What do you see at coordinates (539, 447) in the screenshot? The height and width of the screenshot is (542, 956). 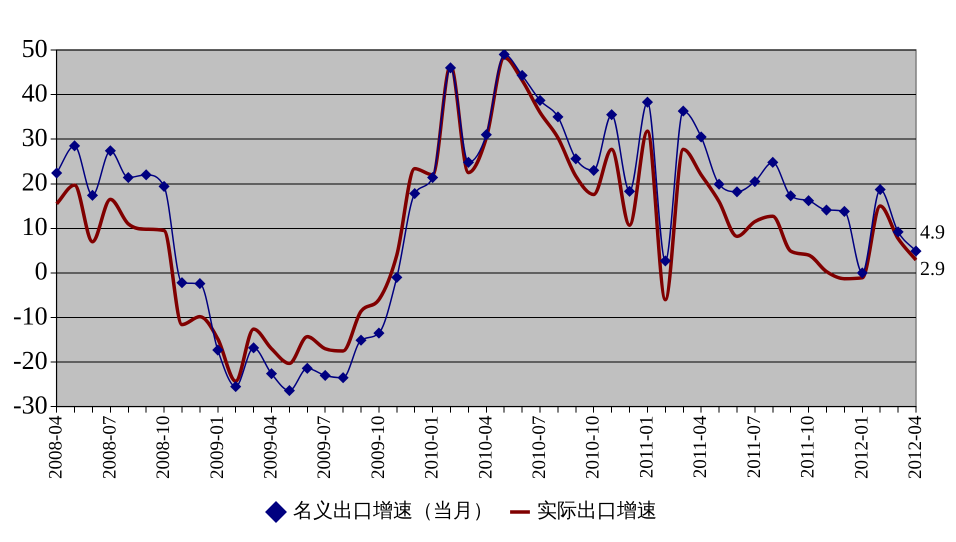 I see `x-tick-label: 2010-07` at bounding box center [539, 447].